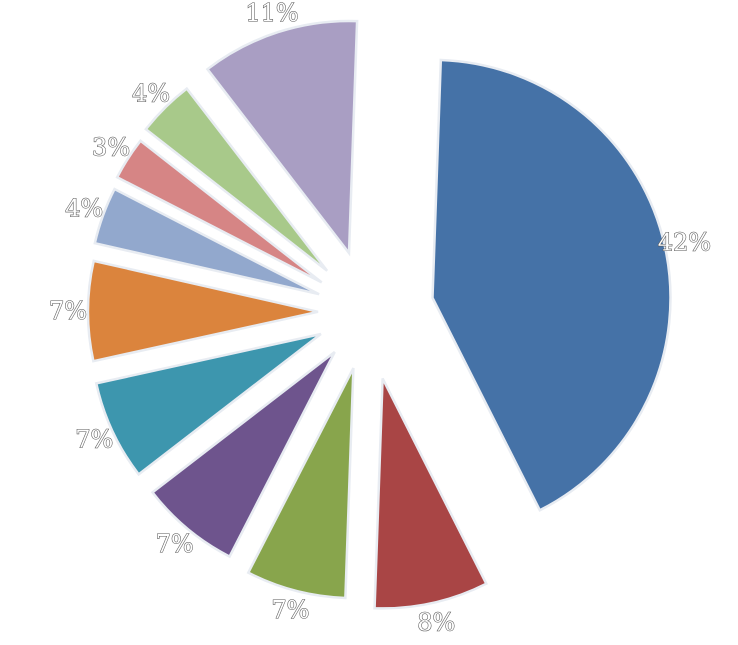 This screenshot has height=645, width=738. Describe the element at coordinates (271, 13) in the screenshot. I see `slice-label: 11%` at that location.